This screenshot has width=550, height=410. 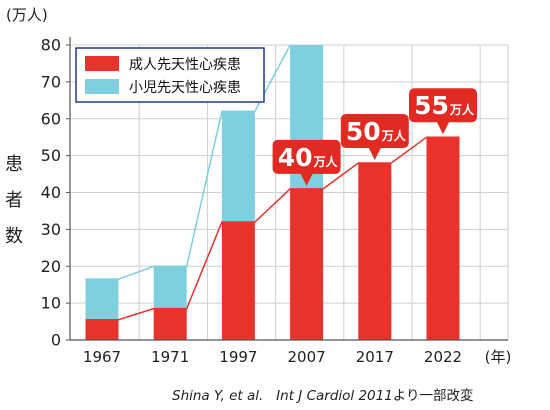 I want to click on callout-unit-2017: 万人, so click(x=394, y=135).